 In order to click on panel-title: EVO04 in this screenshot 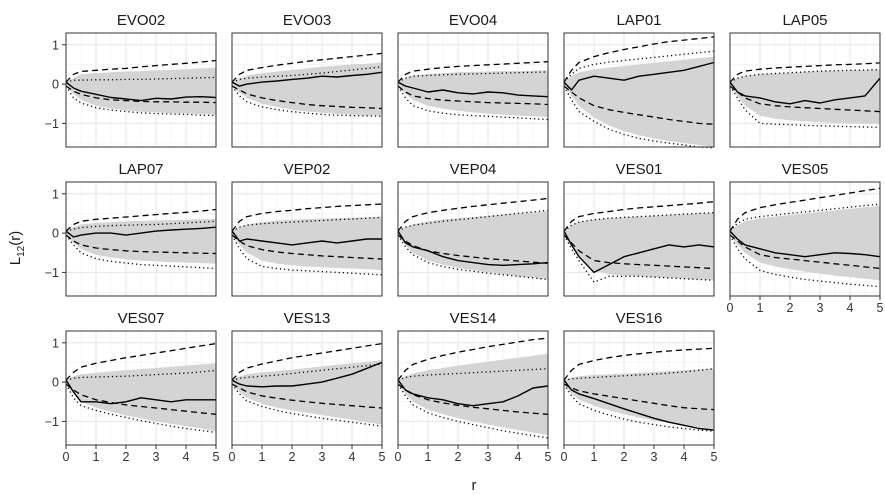, I will do `click(473, 20)`.